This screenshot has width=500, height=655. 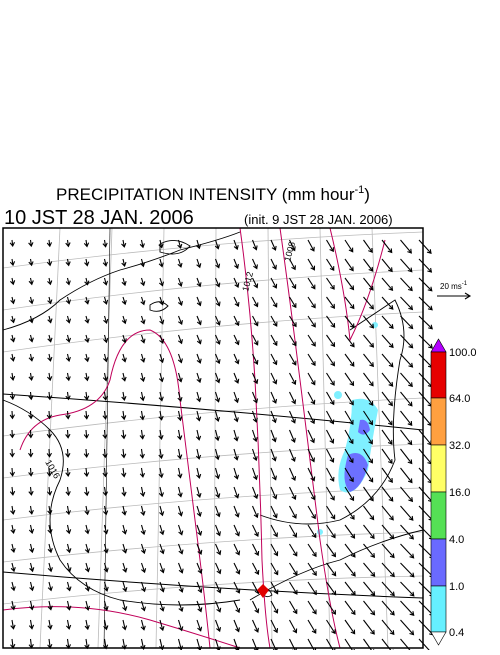 What do you see at coordinates (99, 218) in the screenshot?
I see `valid-time: 10 JST 28 JAN. 2006` at bounding box center [99, 218].